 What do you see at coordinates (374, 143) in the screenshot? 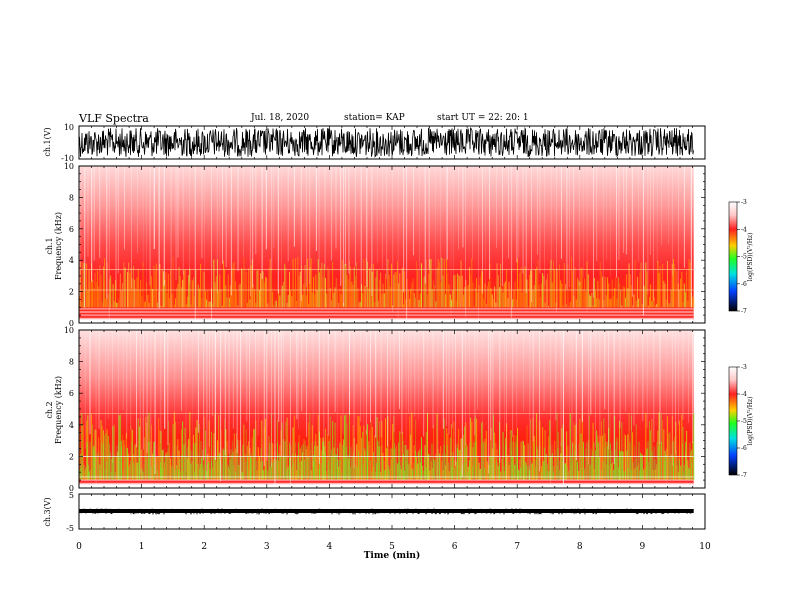
I see `panel-ch1-waveform: 10 -10 ch.1(V)` at bounding box center [374, 143].